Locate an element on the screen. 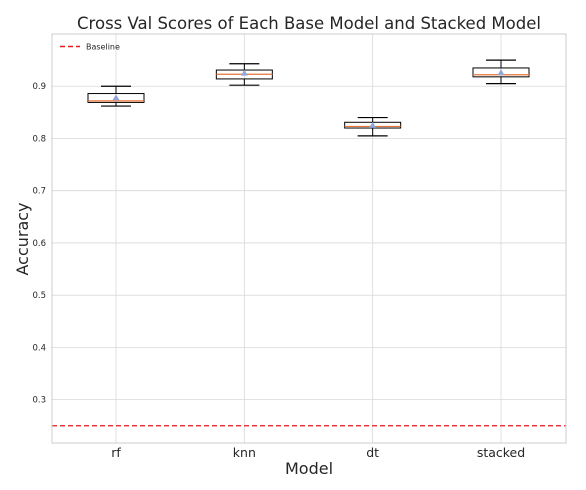 The width and height of the screenshot is (586, 490). box-rf is located at coordinates (116, 96).